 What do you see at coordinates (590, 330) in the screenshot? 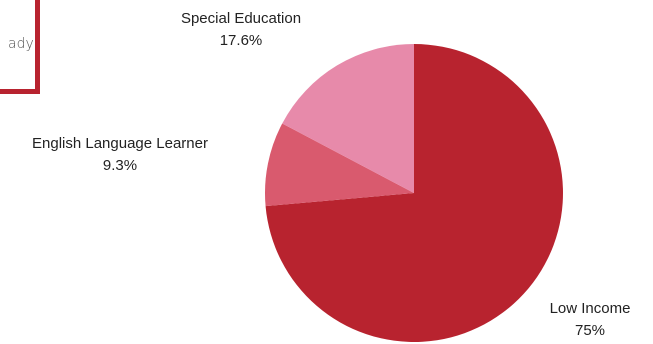
I see `slice-value-low-income: 75%` at bounding box center [590, 330].